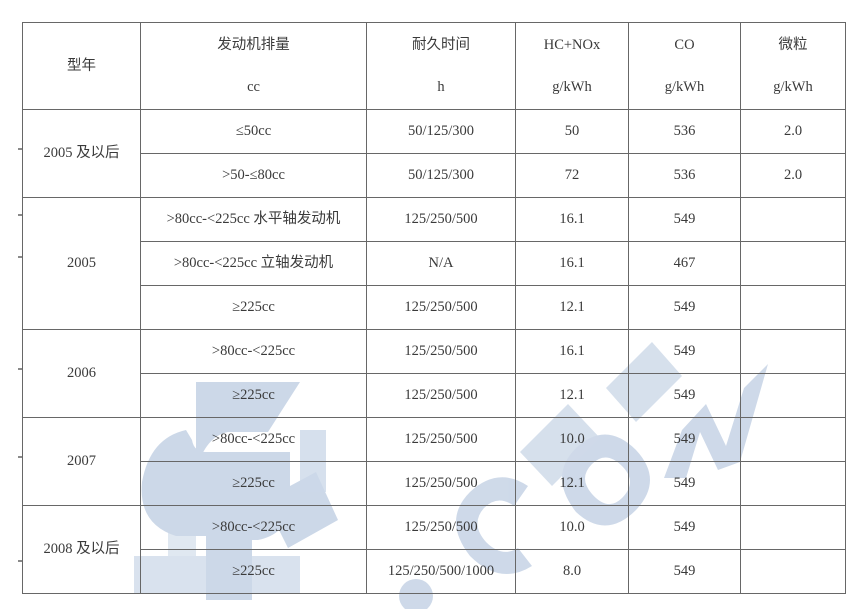 The width and height of the screenshot is (859, 609). I want to click on cell-hc-nox: 8.0, so click(572, 571).